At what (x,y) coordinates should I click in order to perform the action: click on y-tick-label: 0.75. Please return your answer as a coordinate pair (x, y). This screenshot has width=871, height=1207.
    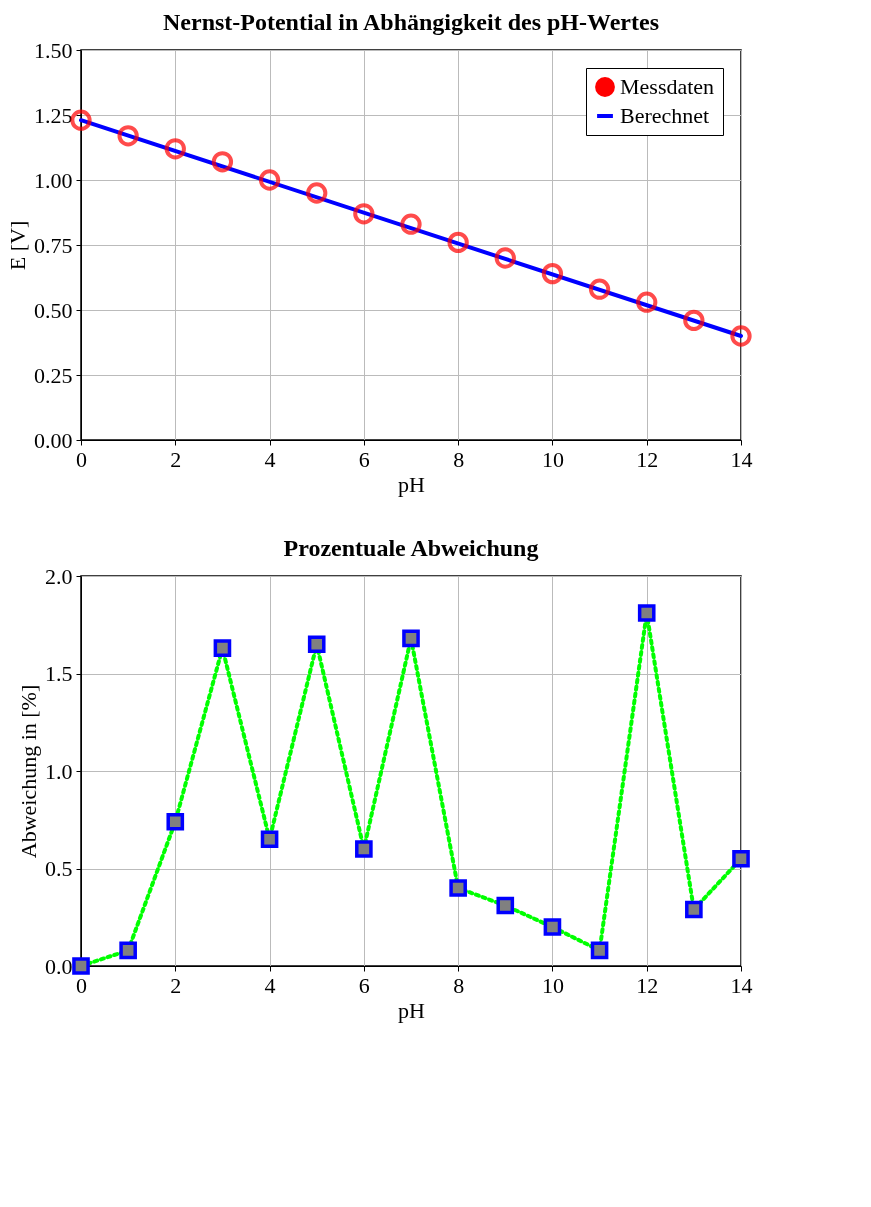
    Looking at the image, I should click on (53, 245).